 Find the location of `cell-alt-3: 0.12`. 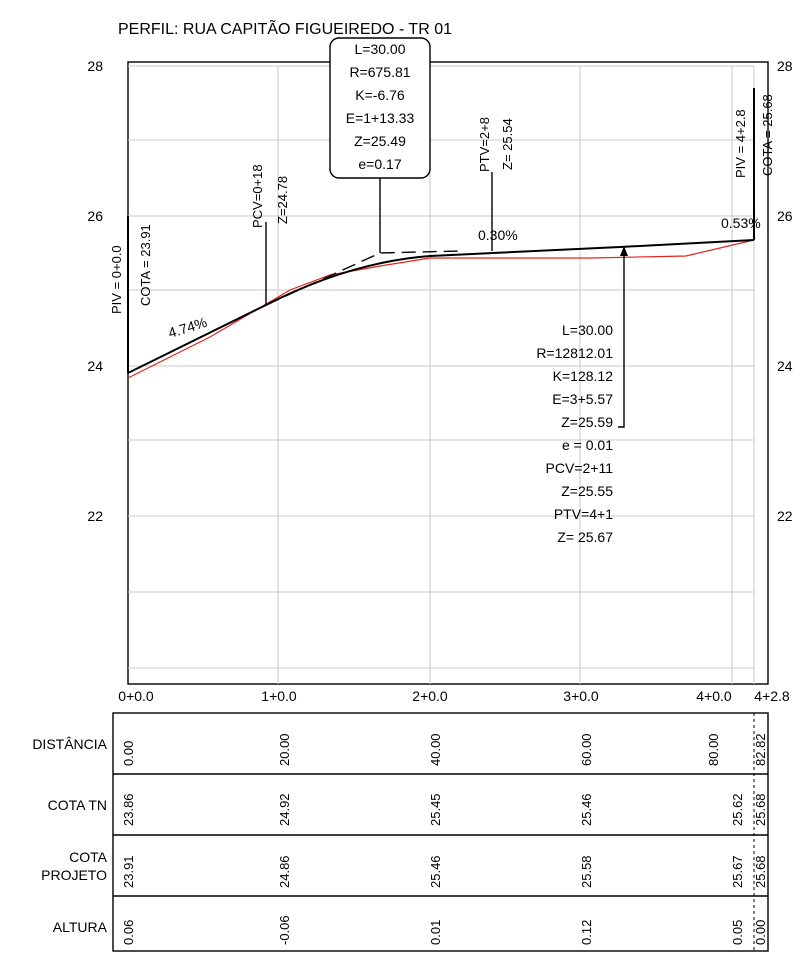

cell-alt-3: 0.12 is located at coordinates (586, 932).